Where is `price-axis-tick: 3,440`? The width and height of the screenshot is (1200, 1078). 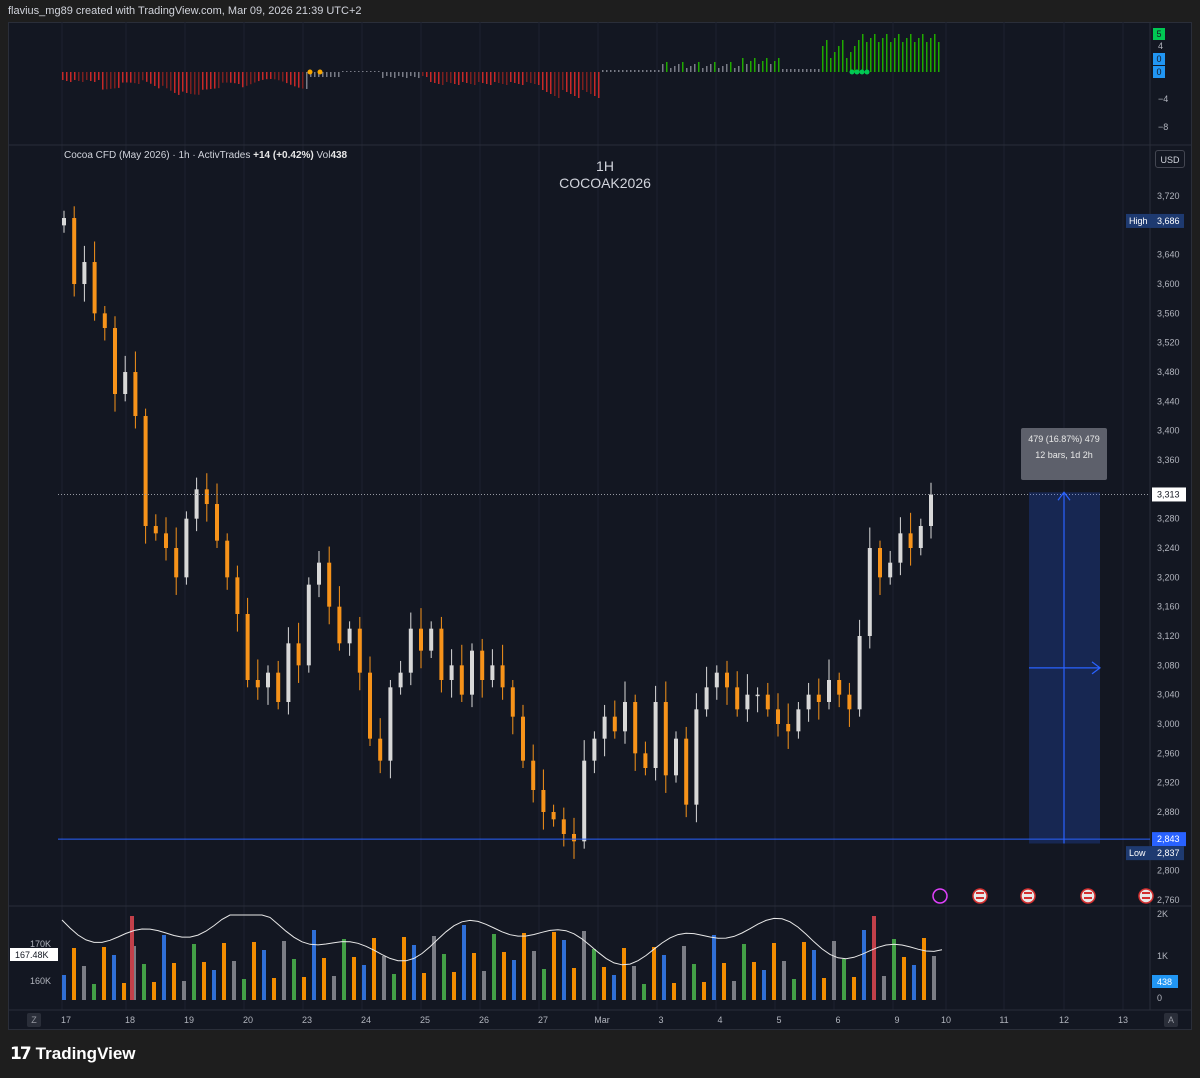 price-axis-tick: 3,440 is located at coordinates (1168, 401).